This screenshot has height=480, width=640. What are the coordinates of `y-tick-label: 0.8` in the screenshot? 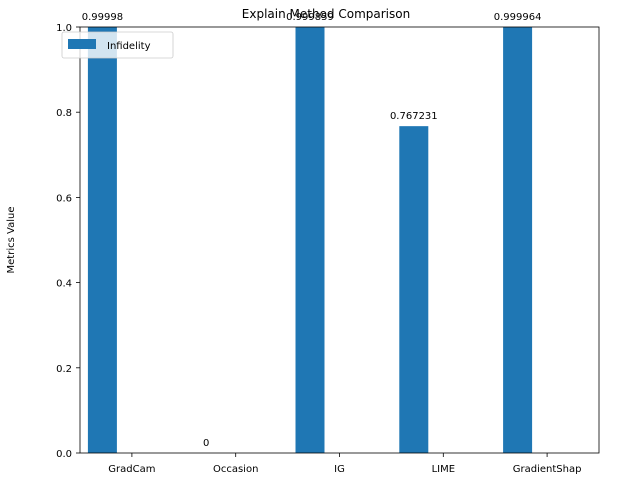 It's located at (64, 113).